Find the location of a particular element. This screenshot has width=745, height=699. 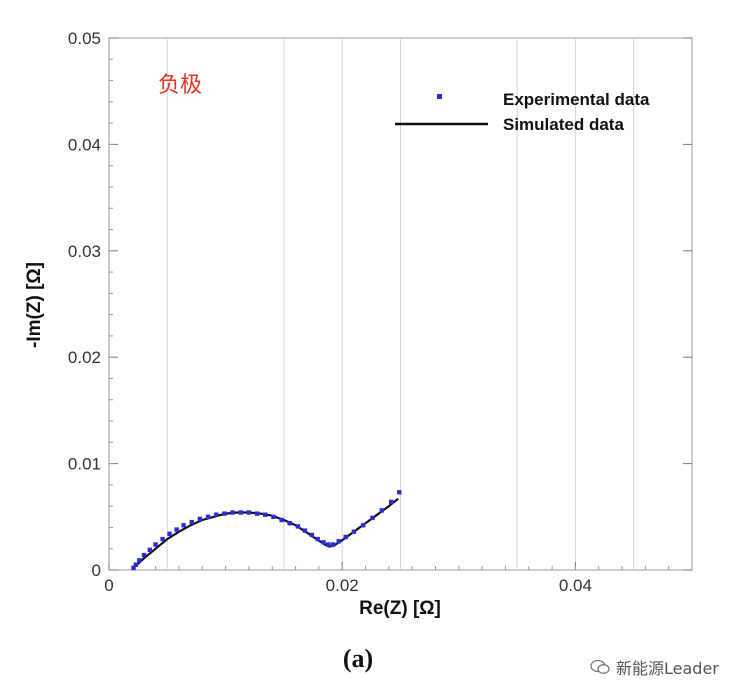

panel-label: (a) is located at coordinates (358, 658).